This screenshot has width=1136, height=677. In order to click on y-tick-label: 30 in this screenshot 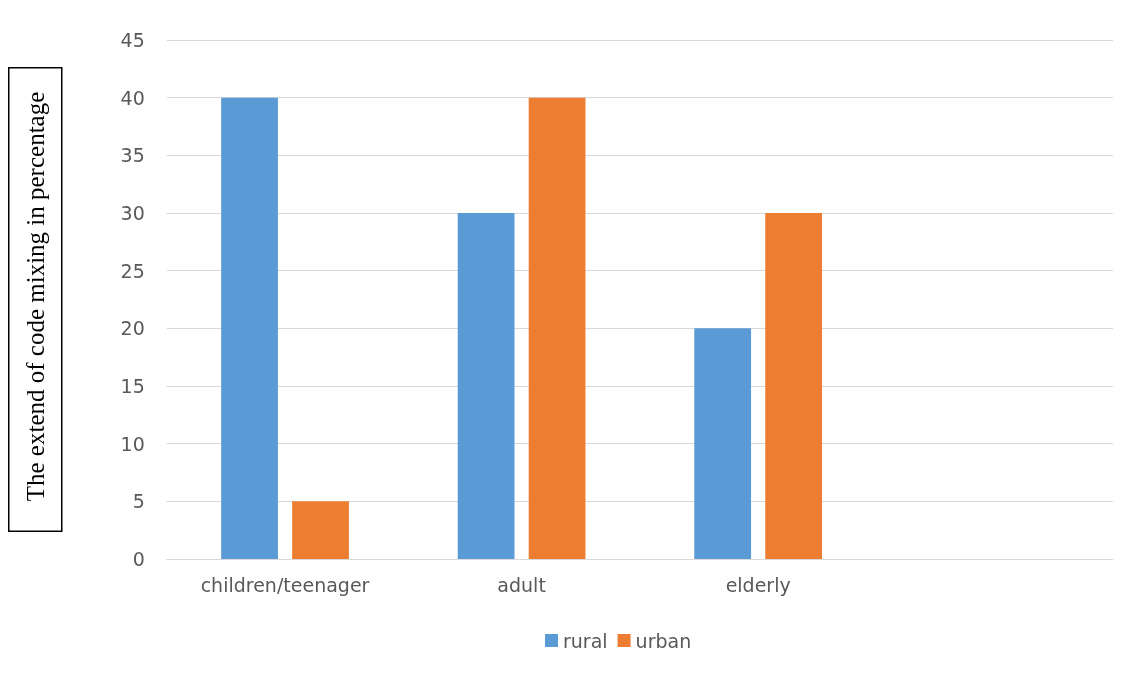, I will do `click(132, 213)`.